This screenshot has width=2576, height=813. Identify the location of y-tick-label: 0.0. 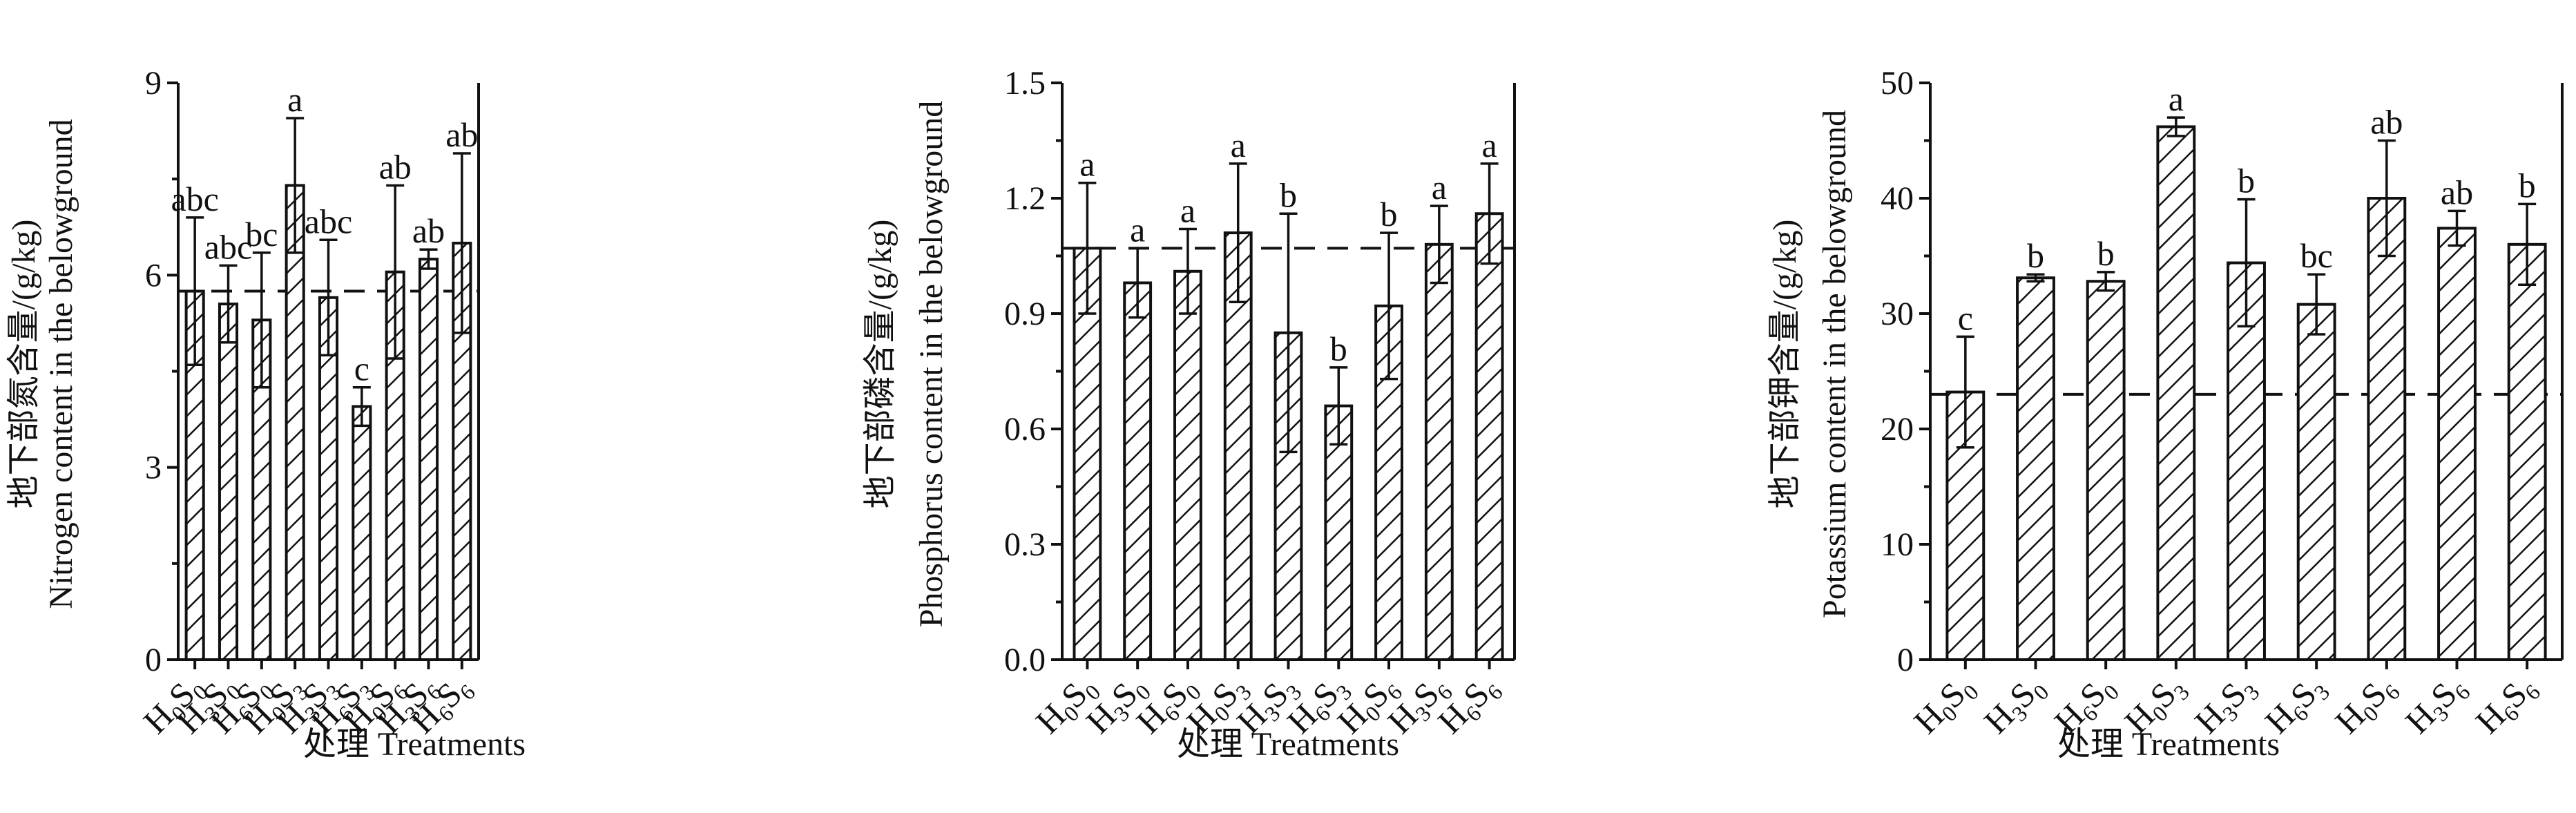
(1025, 660).